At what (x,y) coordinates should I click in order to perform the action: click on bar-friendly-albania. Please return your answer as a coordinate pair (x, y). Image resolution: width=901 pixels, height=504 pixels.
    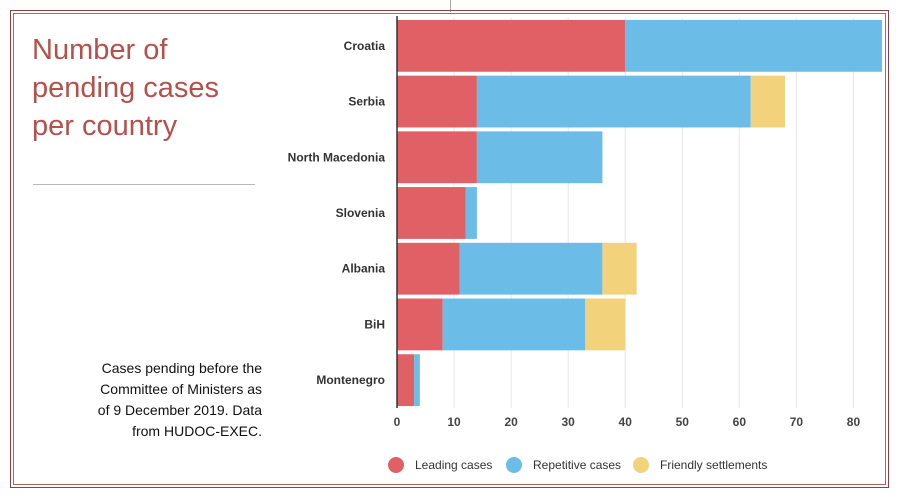
    Looking at the image, I should click on (619, 268).